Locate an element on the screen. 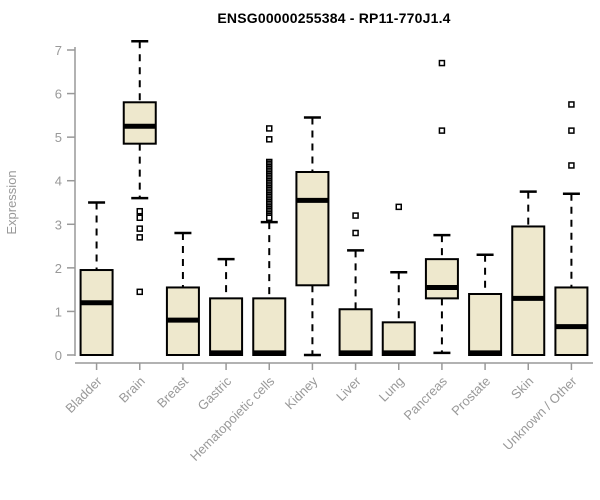 The height and width of the screenshot is (500, 600). chart-title: ENSG00000255384 - RP11-770J1.4 is located at coordinates (334, 18).